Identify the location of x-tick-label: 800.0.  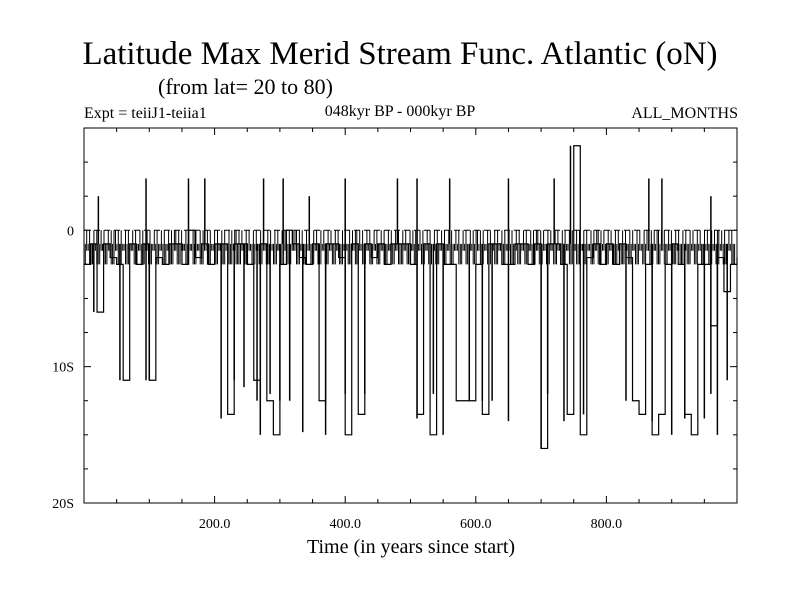
(607, 524).